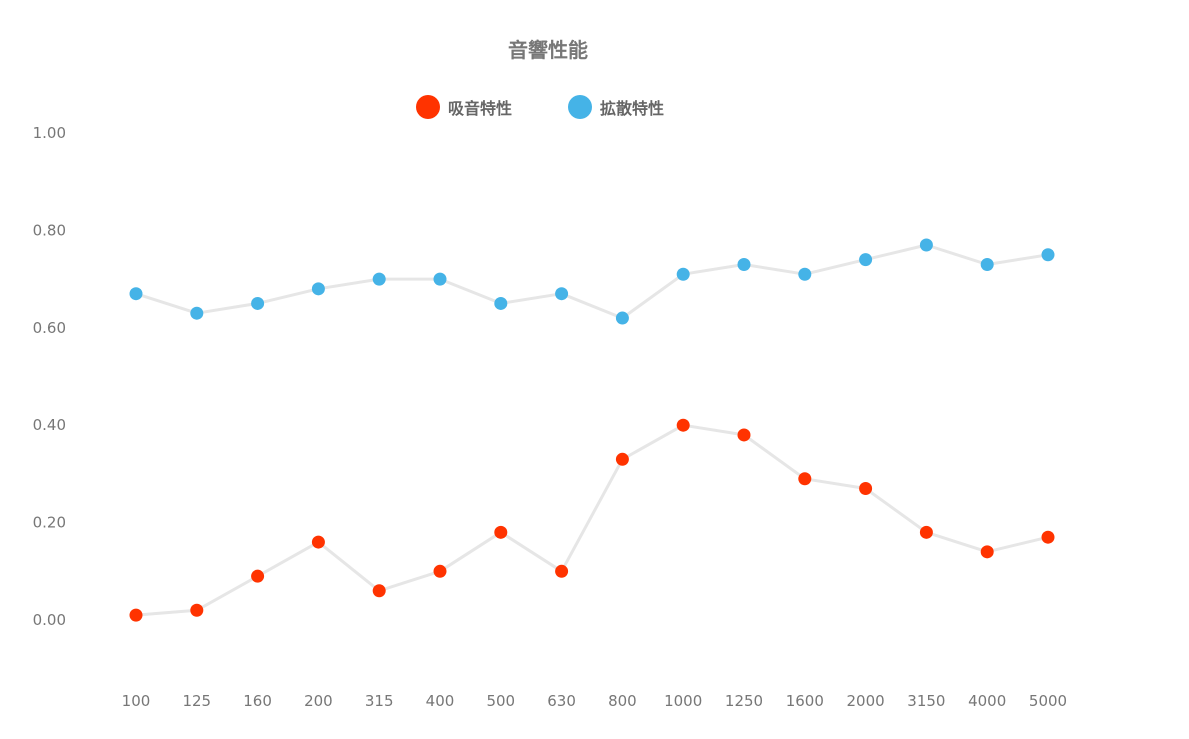 The image size is (1189, 739). I want to click on chart-title: 音響性能, so click(548, 50).